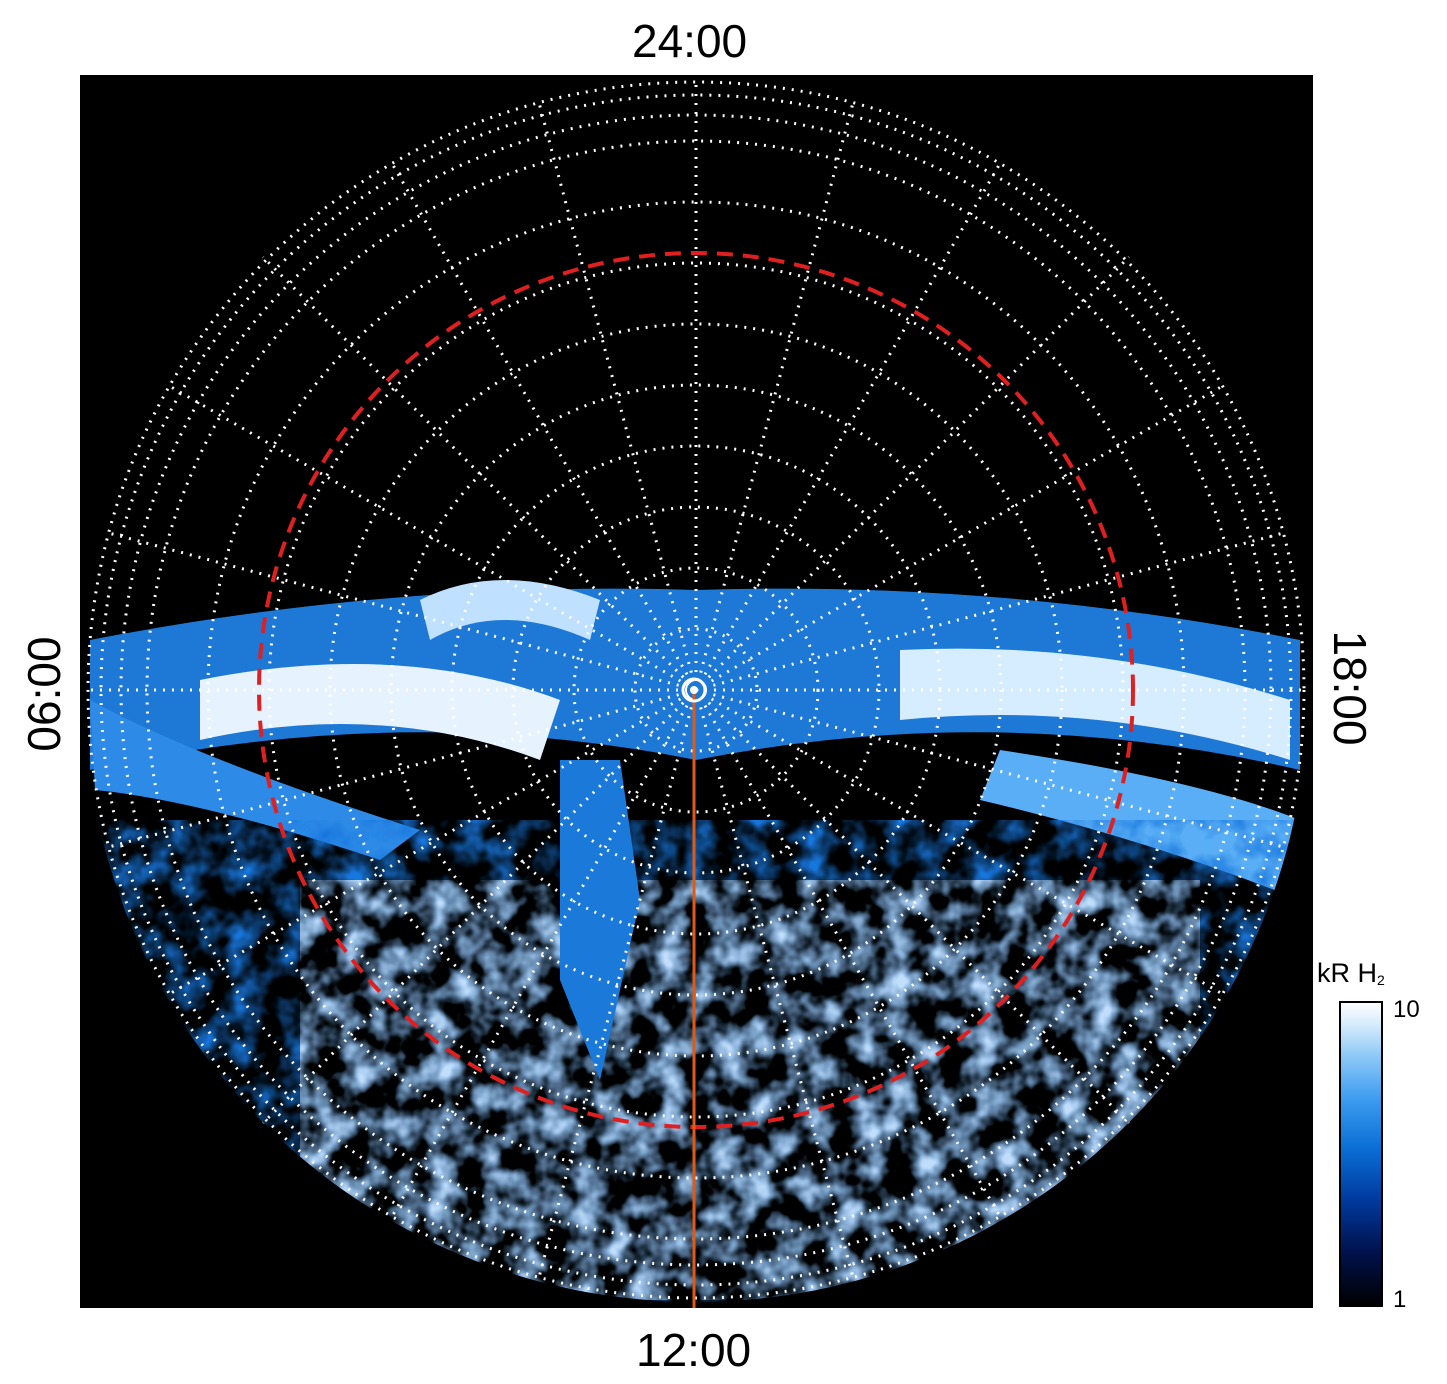  I want to click on colorbar-title: kR H2, so click(1351, 973).